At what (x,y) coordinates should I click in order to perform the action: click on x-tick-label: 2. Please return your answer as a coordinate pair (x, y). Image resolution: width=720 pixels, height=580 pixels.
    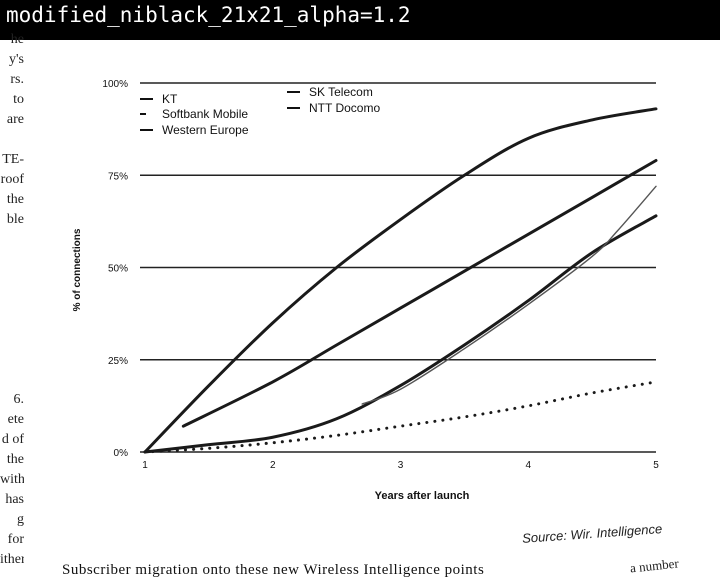
    Looking at the image, I should click on (273, 465).